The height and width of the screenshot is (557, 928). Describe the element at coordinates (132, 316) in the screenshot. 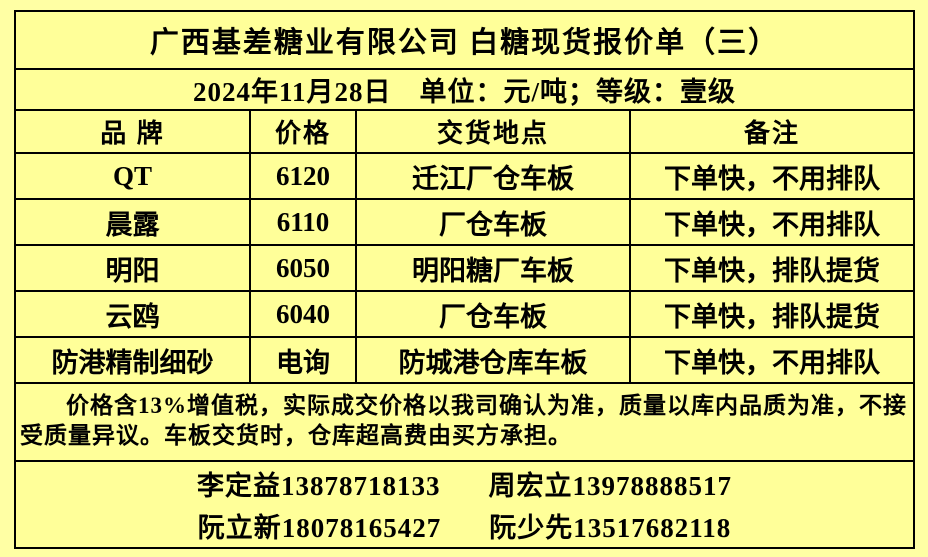

I see `cell-brand: 云鸥` at that location.